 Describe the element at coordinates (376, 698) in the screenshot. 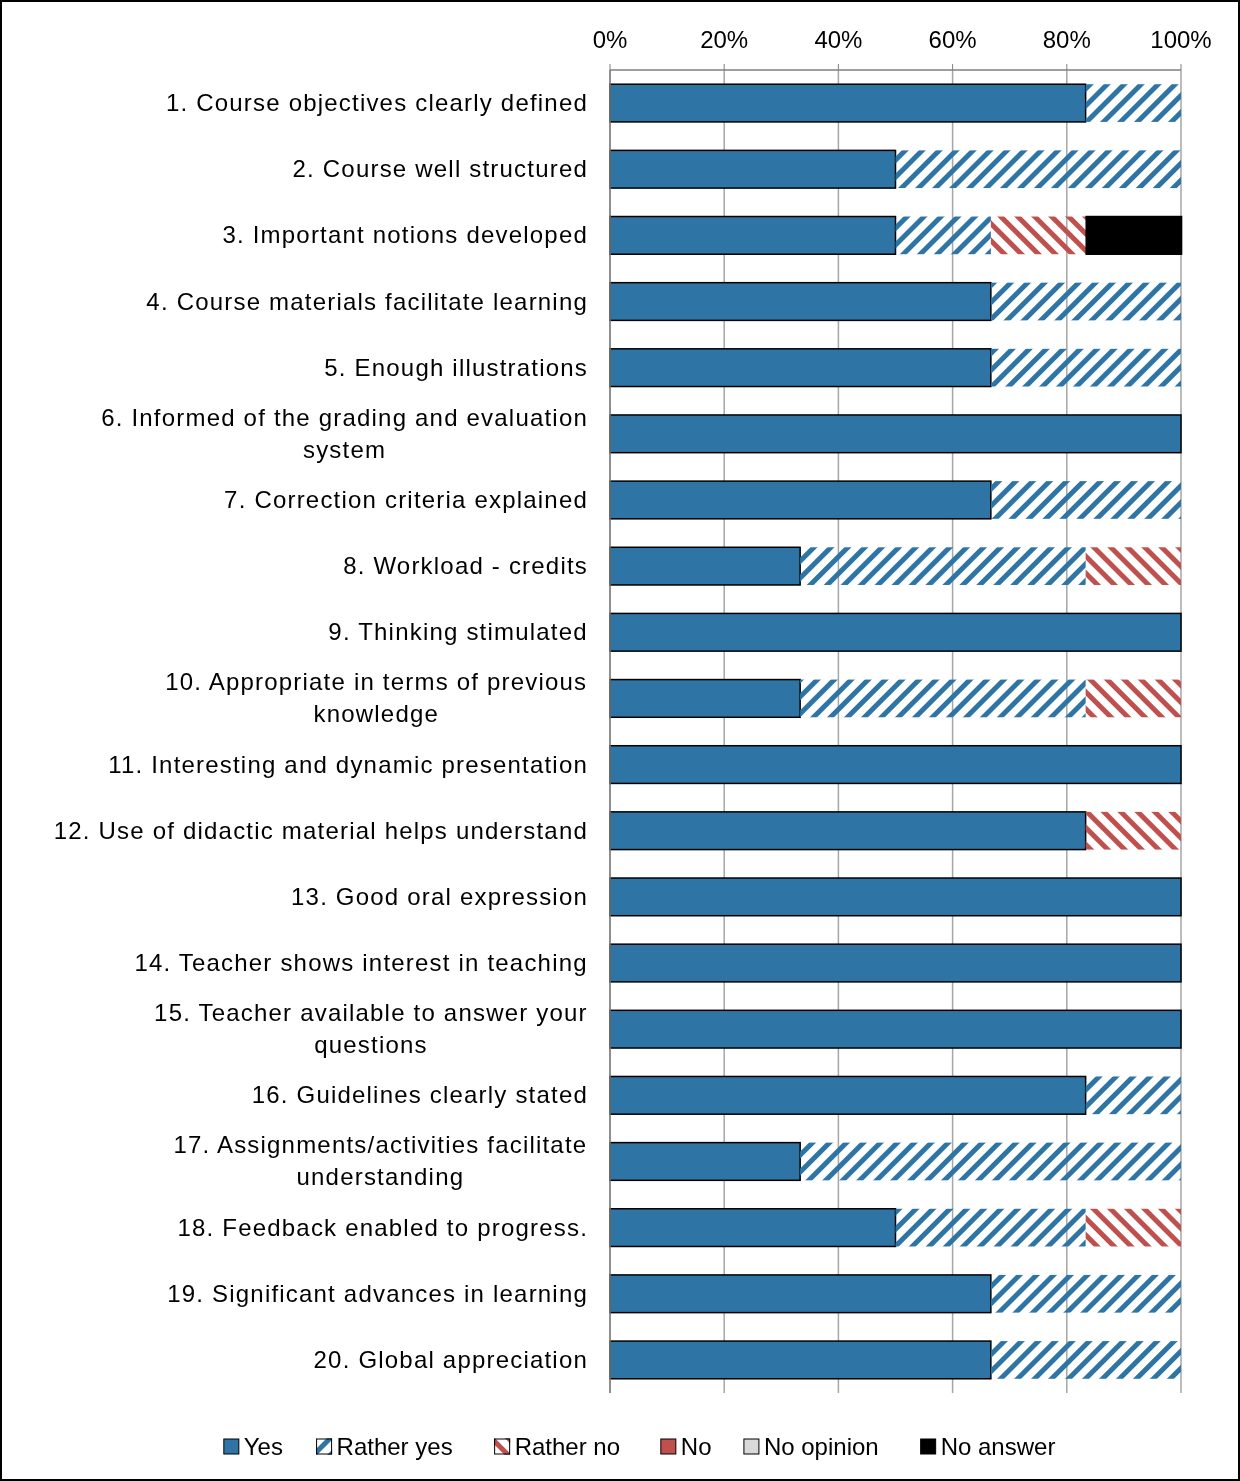

I see `y-tick-label: 10. Appropriate in terms of previous knowledge` at that location.